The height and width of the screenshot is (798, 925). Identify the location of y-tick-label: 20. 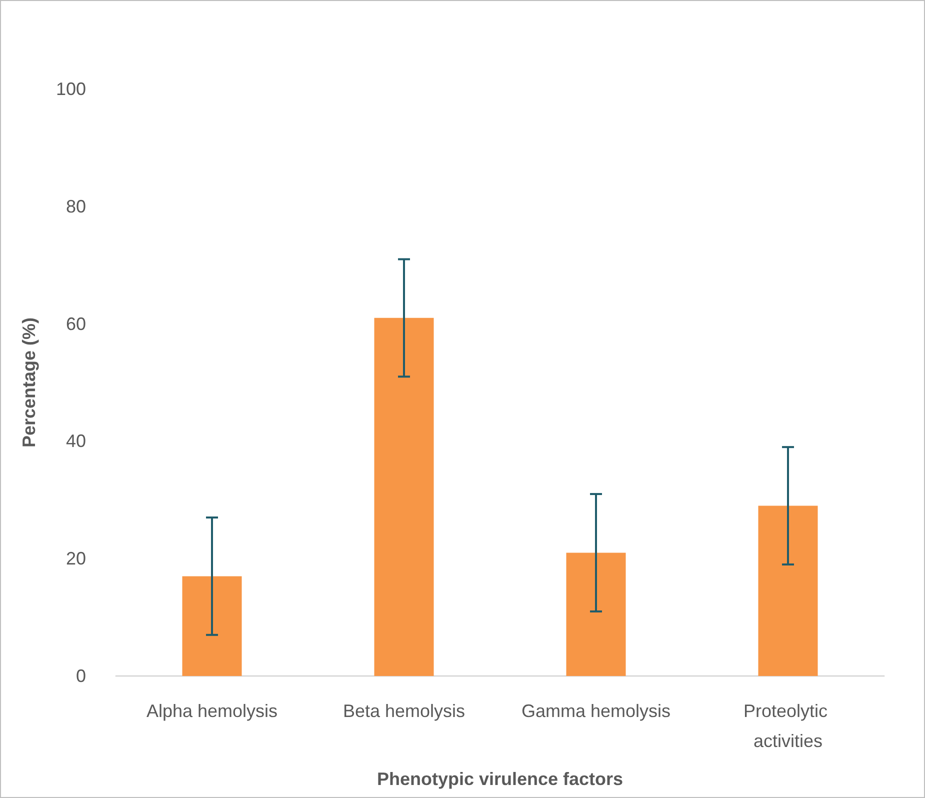
(76, 558).